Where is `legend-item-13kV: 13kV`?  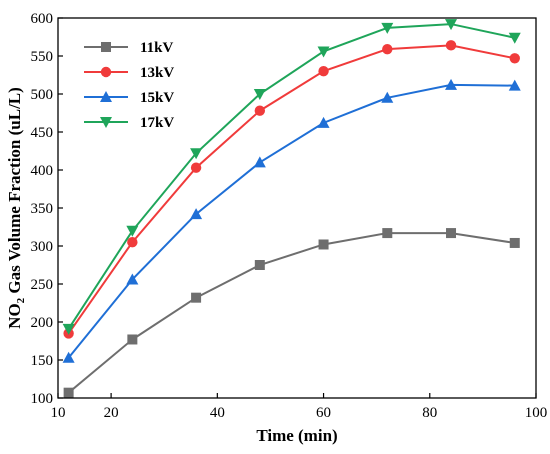 legend-item-13kV: 13kV is located at coordinates (129, 73).